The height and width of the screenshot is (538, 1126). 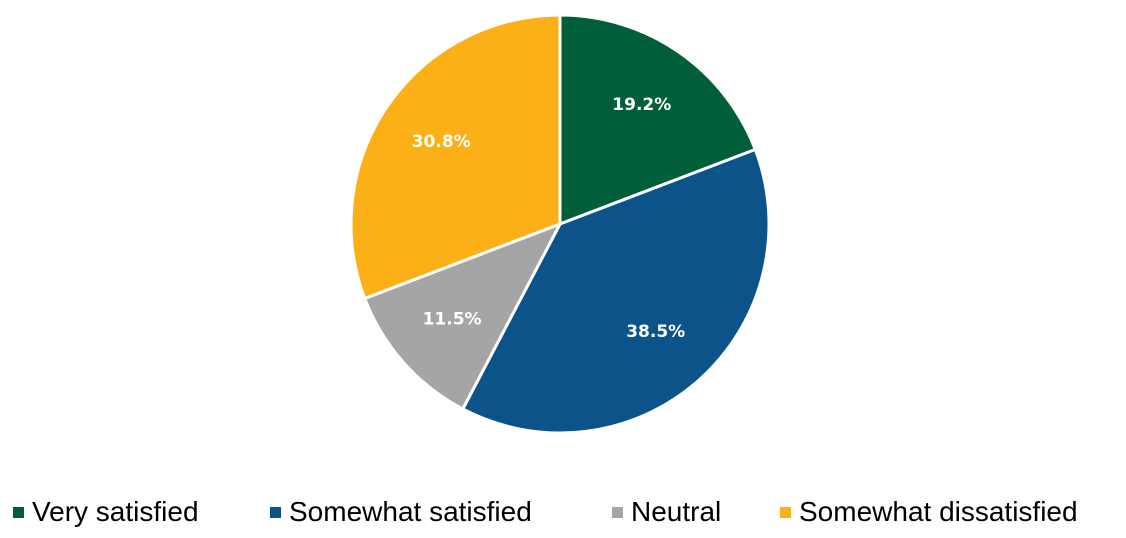 I want to click on legend-label: Neutral, so click(x=676, y=511).